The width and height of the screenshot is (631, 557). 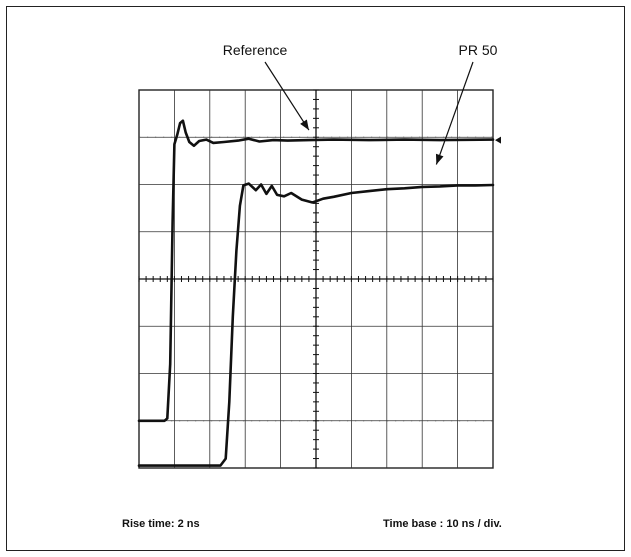 What do you see at coordinates (287, 96) in the screenshot?
I see `annotation-arrow-reference` at bounding box center [287, 96].